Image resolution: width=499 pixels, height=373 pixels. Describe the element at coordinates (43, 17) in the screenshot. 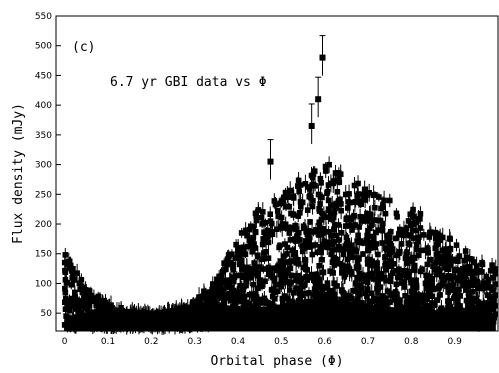

I see `y-tick-label: 550` at that location.